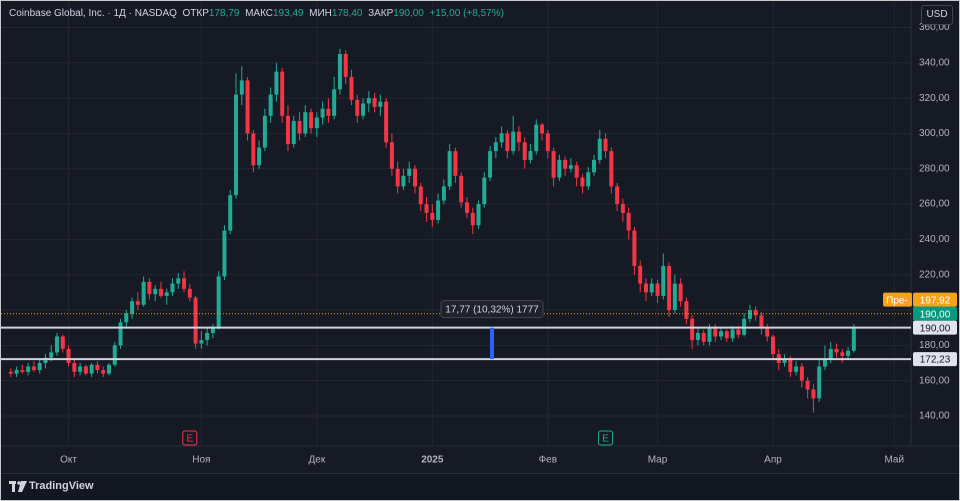 This screenshot has width=960, height=501. I want to click on y-tick-label: 160,00, so click(934, 380).